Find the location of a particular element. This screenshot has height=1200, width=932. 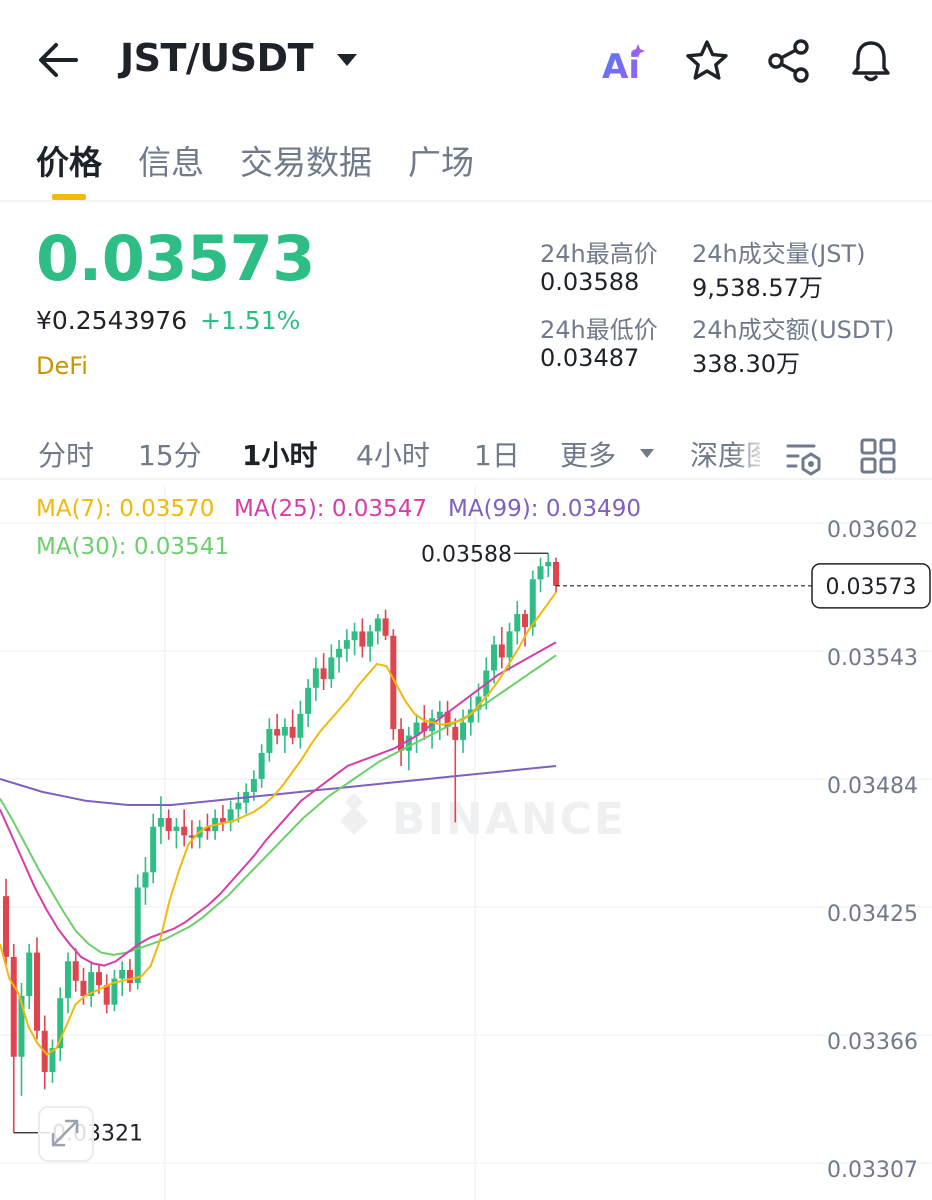

high-annotation: 0.03588 is located at coordinates (466, 554).